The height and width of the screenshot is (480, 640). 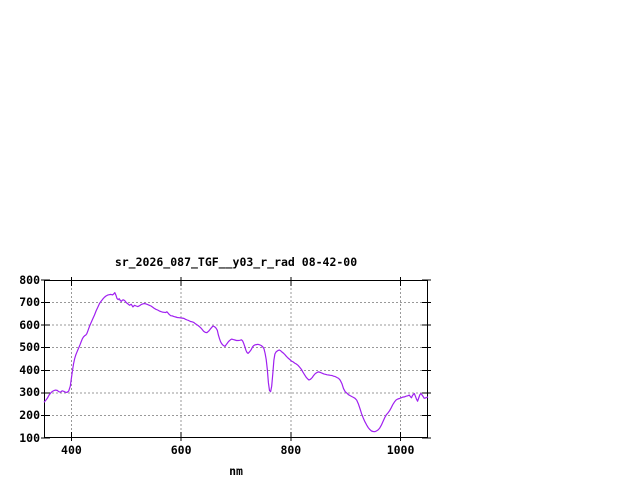 I want to click on x-tick-label: 1000, so click(x=400, y=450).